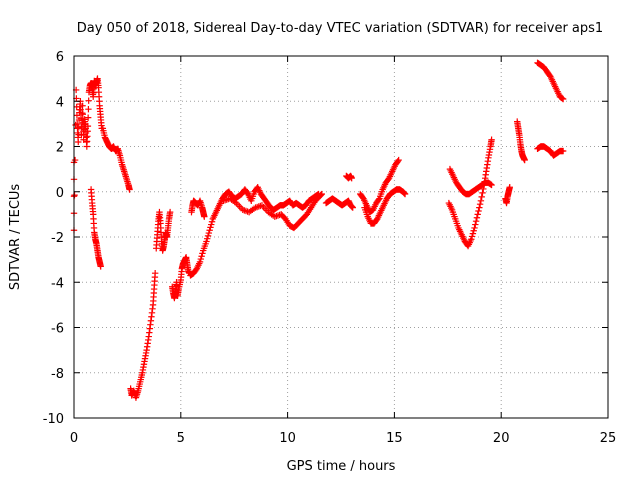 The image size is (640, 485). What do you see at coordinates (60, 102) in the screenshot?
I see `y-tick-label: 4` at bounding box center [60, 102].